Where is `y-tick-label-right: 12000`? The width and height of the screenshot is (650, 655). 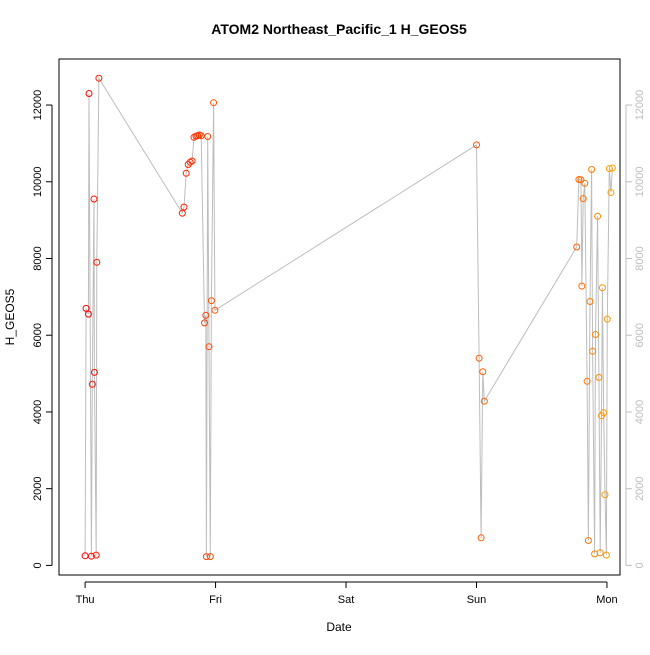
y-tick-label-right: 12000 is located at coordinates (640, 105).